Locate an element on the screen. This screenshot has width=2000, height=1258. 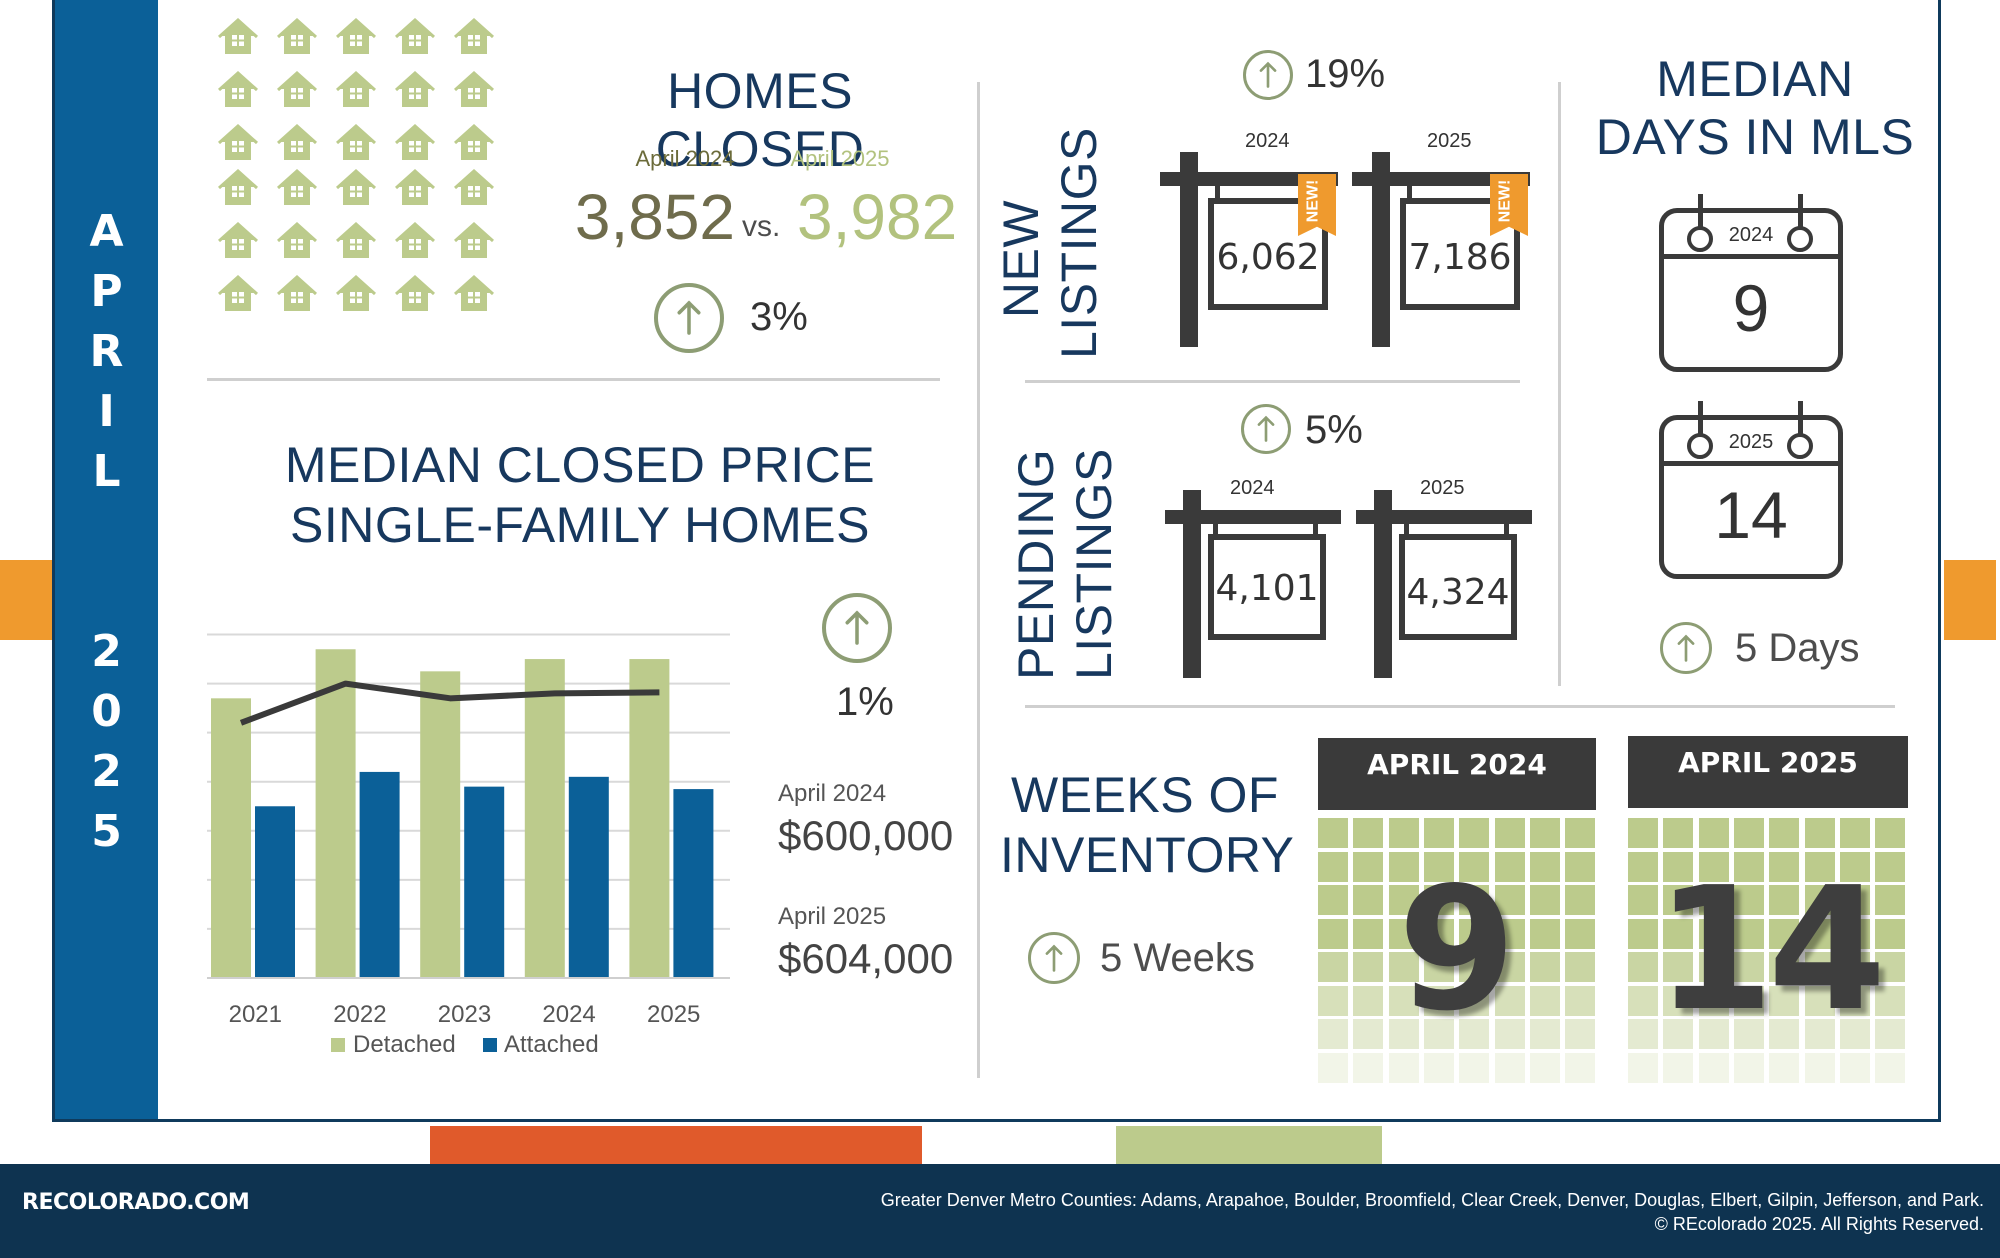
homes-closed-change: 3% is located at coordinates (779, 317).